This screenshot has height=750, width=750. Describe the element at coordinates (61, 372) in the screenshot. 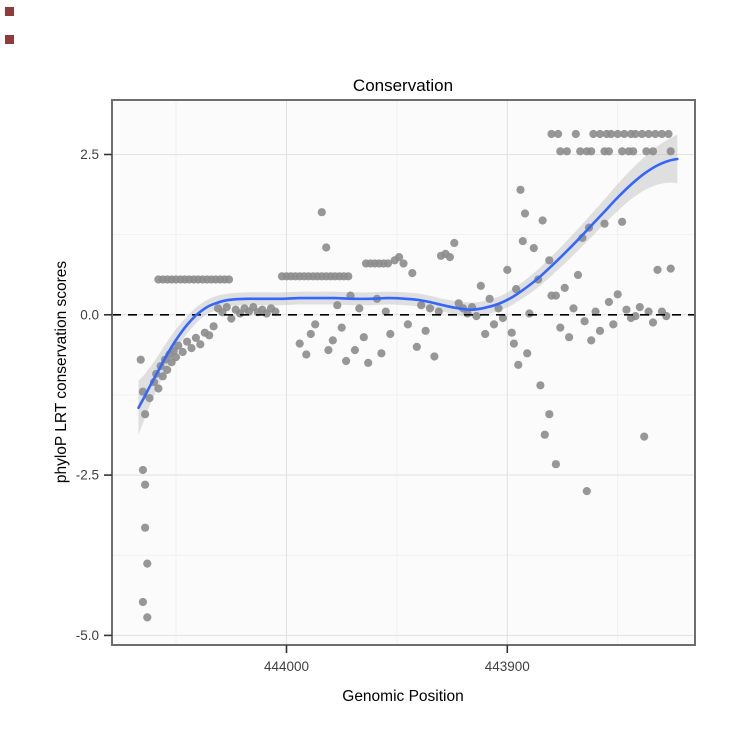

I see `y-axis-title: phyloP LRT conservation scores` at that location.